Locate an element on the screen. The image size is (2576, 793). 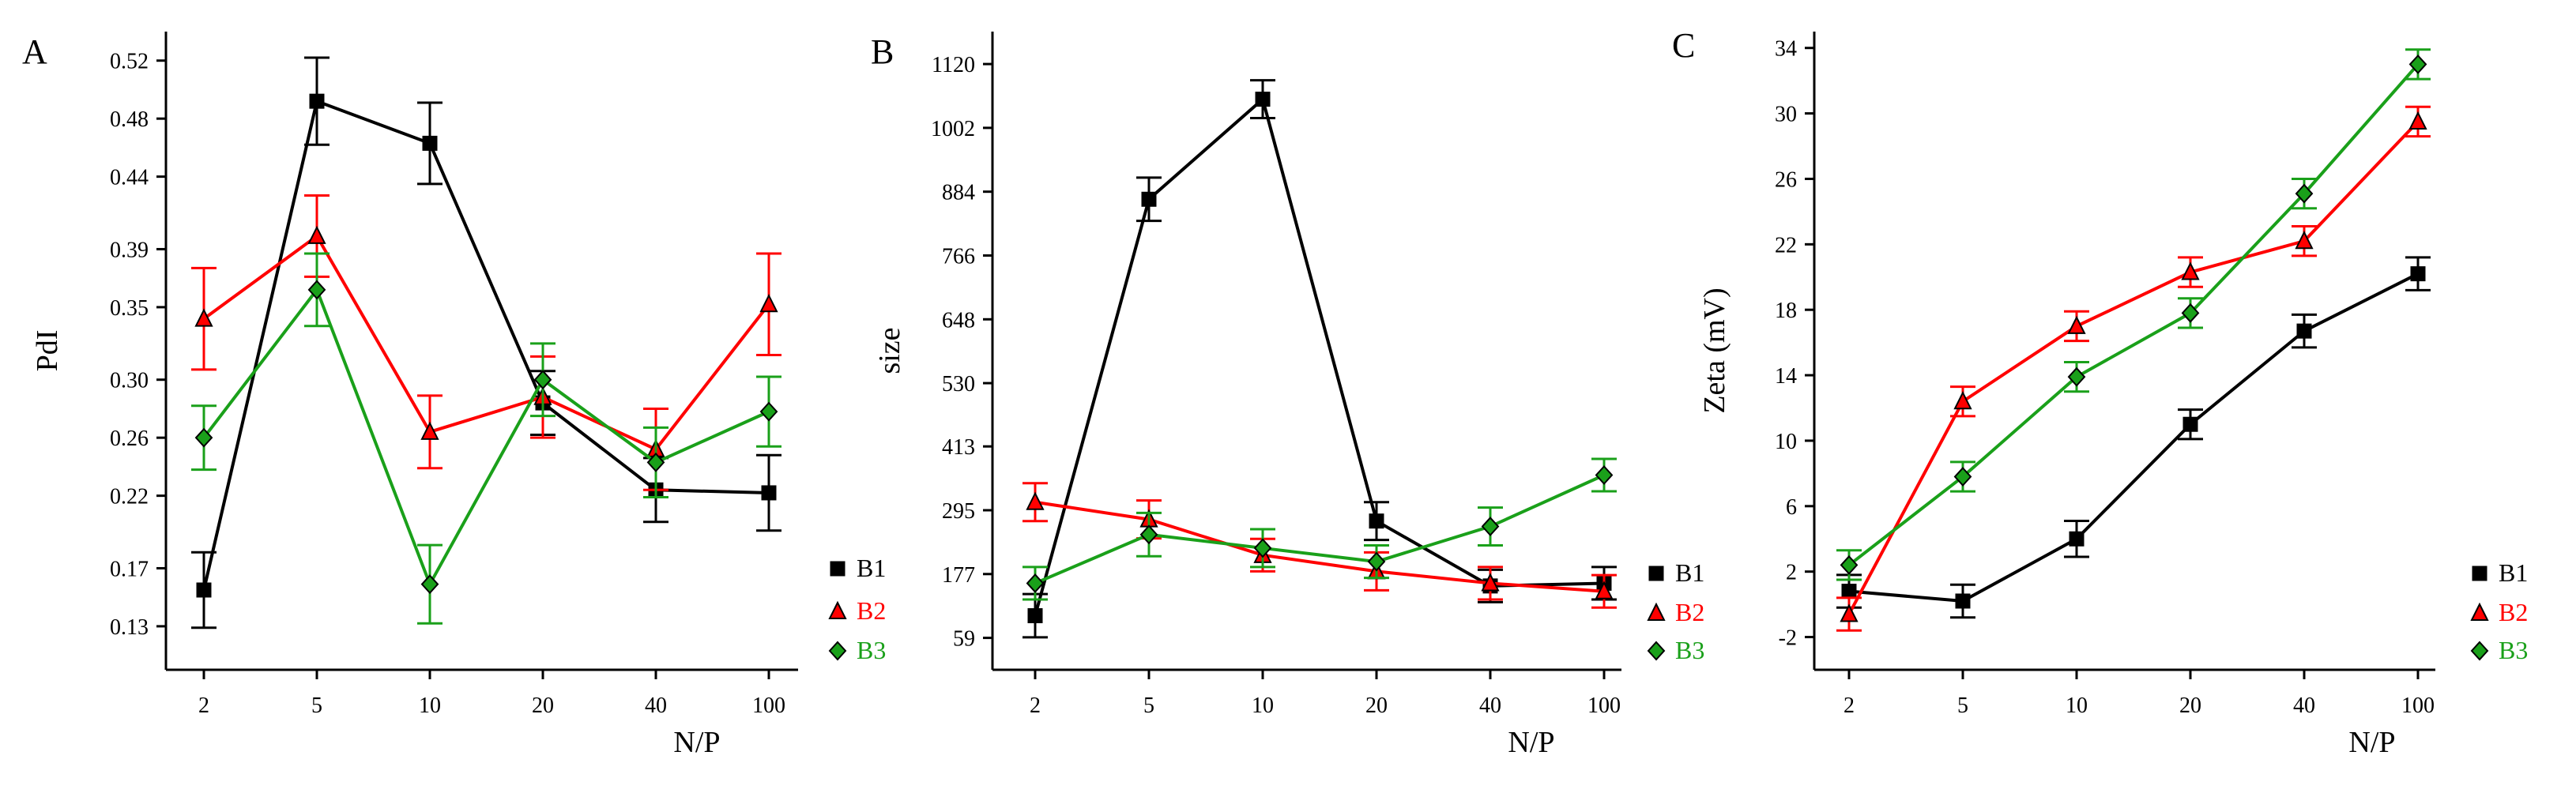
panel-a-legend-label-b3: B3 is located at coordinates (871, 650).